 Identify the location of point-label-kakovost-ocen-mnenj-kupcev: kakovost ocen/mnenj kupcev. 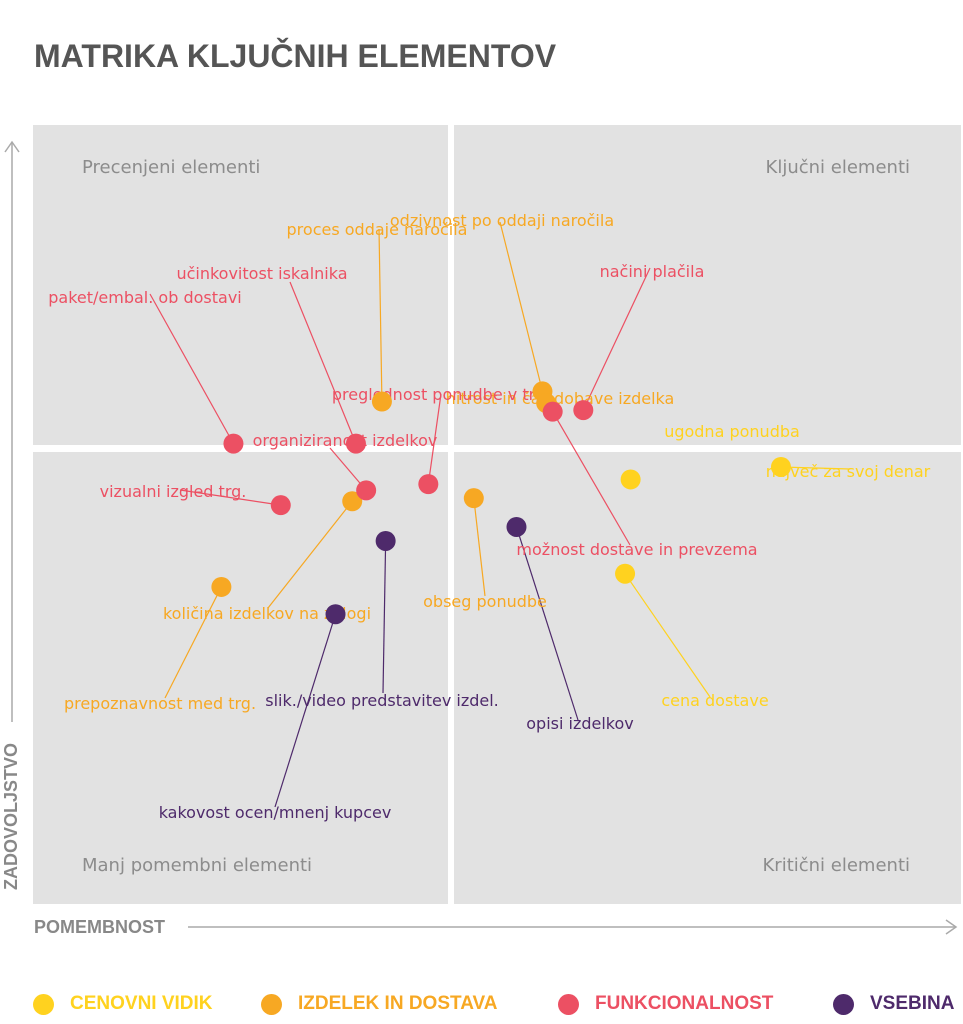
(275, 812).